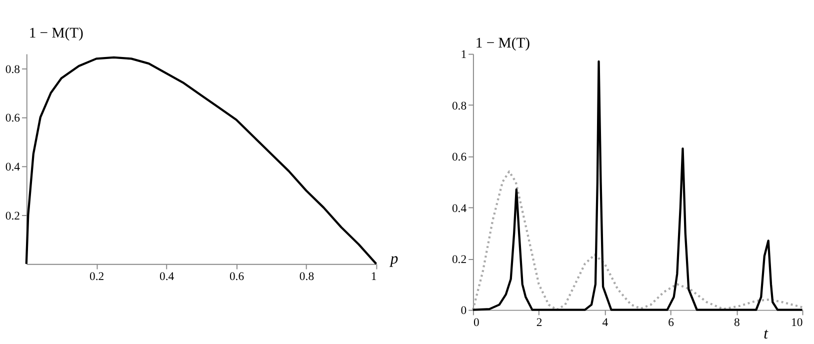 This screenshot has width=814, height=344. Describe the element at coordinates (373, 277) in the screenshot. I see `x-tick-label: 1` at that location.